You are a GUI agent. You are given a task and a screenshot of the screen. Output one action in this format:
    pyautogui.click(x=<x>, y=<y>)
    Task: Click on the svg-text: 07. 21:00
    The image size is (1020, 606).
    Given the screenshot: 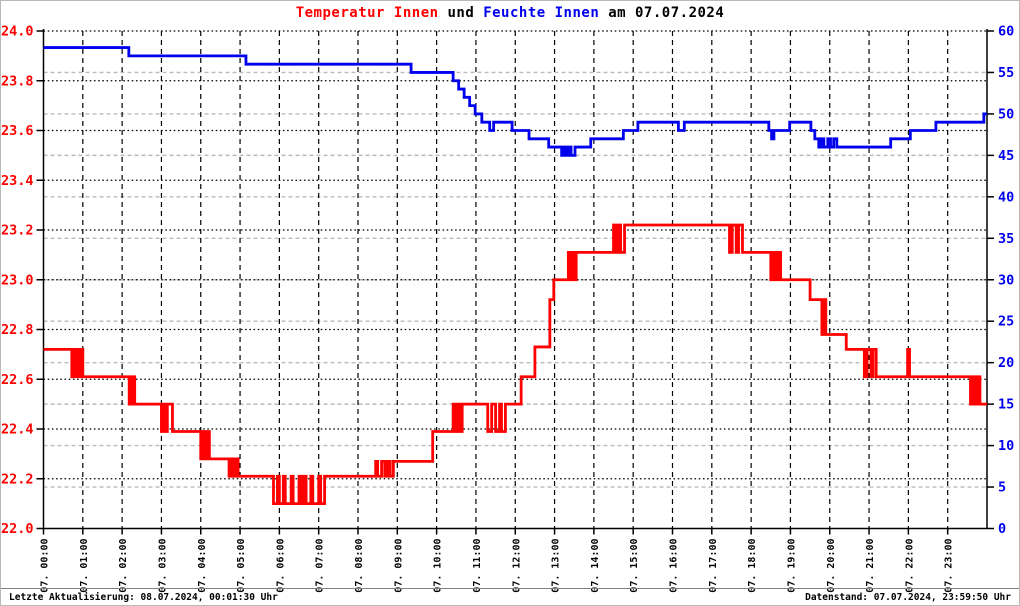 What is the action you would take?
    pyautogui.click(x=870, y=566)
    